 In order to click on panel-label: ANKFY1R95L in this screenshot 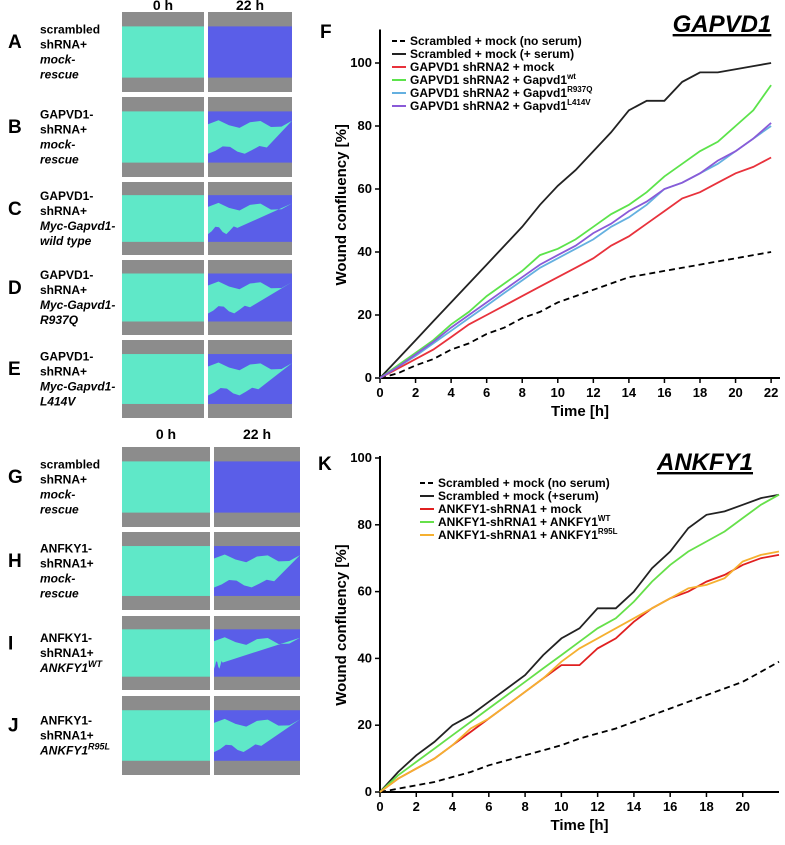, I will do `click(74, 750)`.